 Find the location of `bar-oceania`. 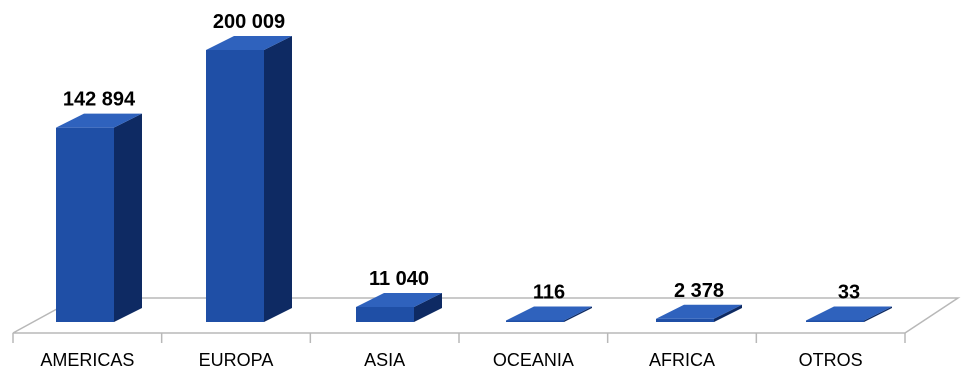

bar-oceania is located at coordinates (549, 314).